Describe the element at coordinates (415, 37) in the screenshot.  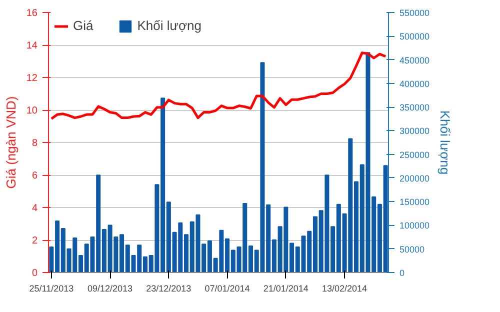
I see `y2-tick-label: 500000` at that location.